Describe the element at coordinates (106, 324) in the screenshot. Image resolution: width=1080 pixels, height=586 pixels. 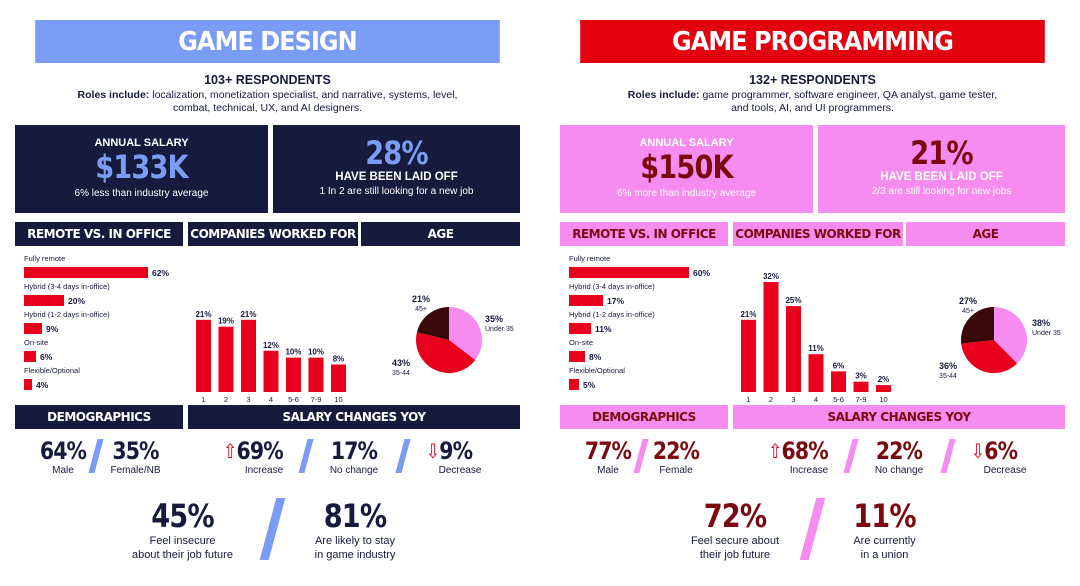
I see `remote-row: Hybrid (1-2 days in-office) 9%` at that location.